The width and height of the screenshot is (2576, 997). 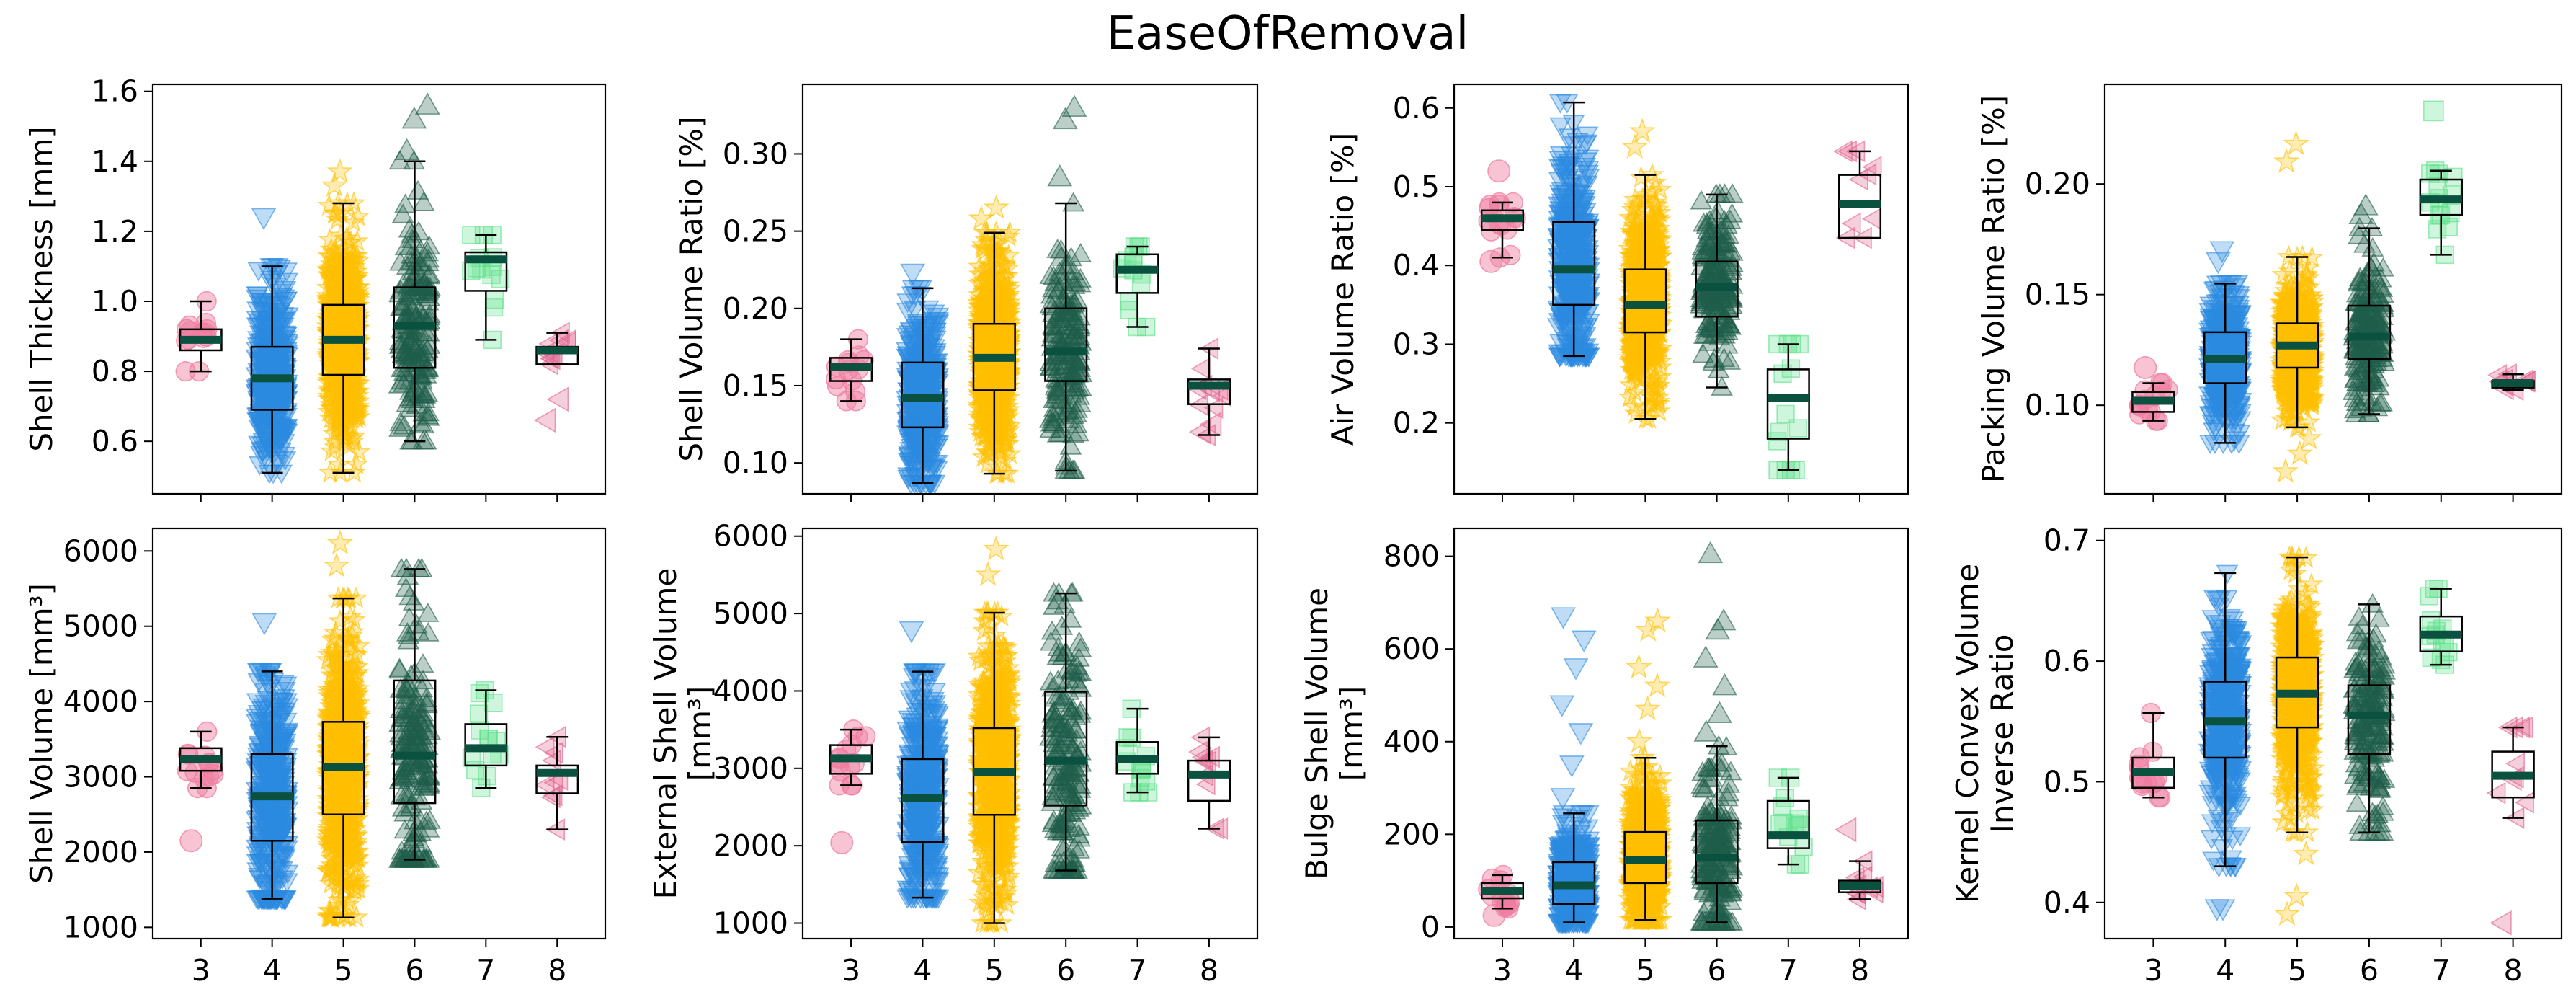 What do you see at coordinates (1617, 292) in the screenshot?
I see `subplot-p2: Air Volume Ratio [%] 0.20.30.40.50.6` at bounding box center [1617, 292].